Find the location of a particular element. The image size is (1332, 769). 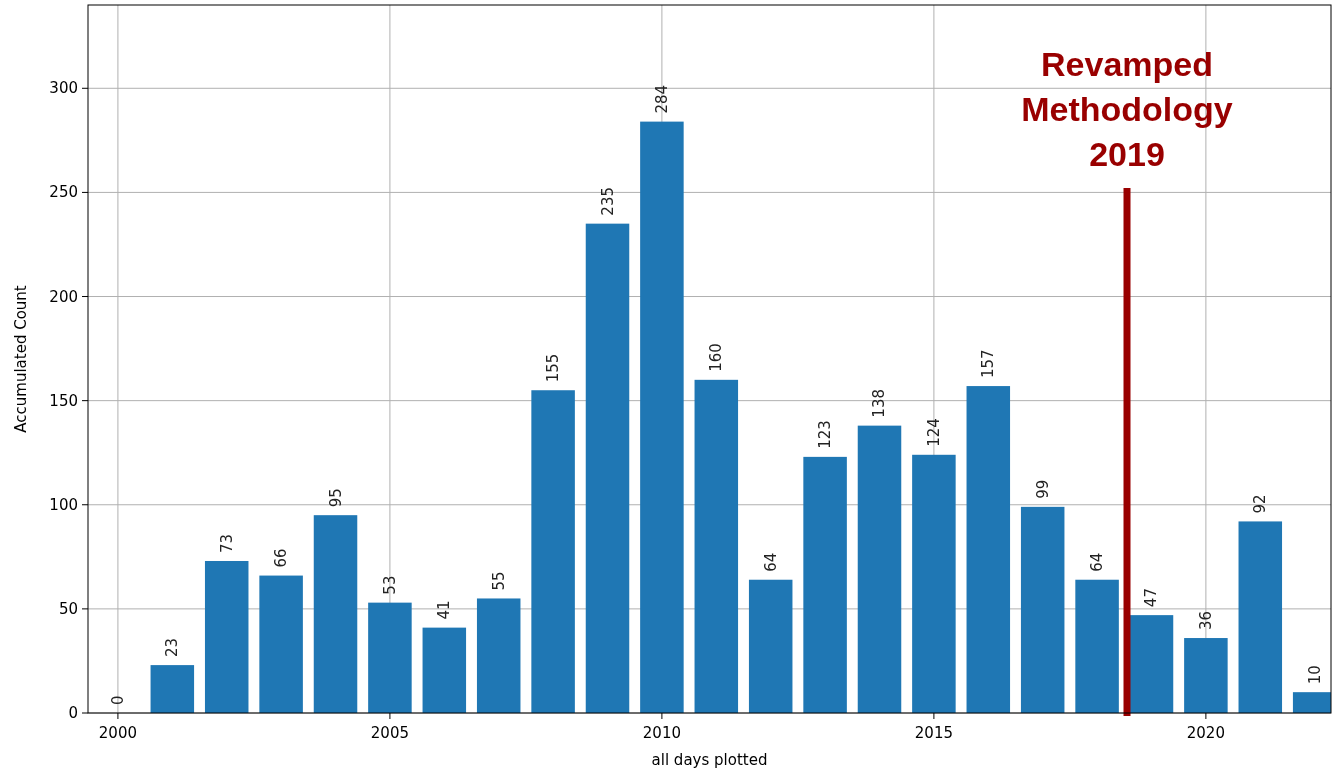

y-tick-label: 200 is located at coordinates (63, 296).